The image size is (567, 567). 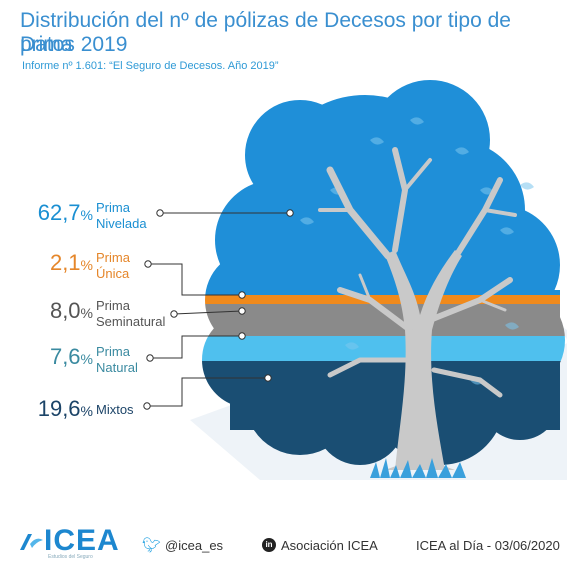 I want to click on legend-label-line2: Única, so click(x=113, y=273).